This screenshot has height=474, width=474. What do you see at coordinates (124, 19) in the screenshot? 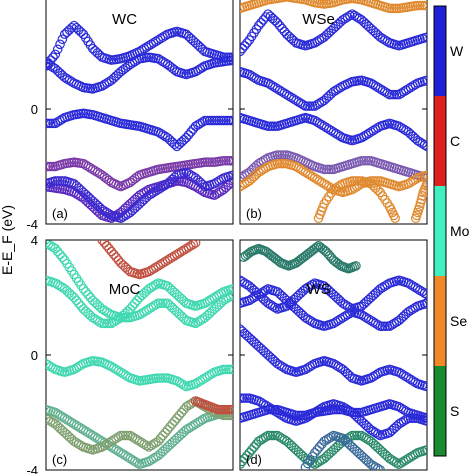
I see `panel-title: WC` at bounding box center [124, 19].